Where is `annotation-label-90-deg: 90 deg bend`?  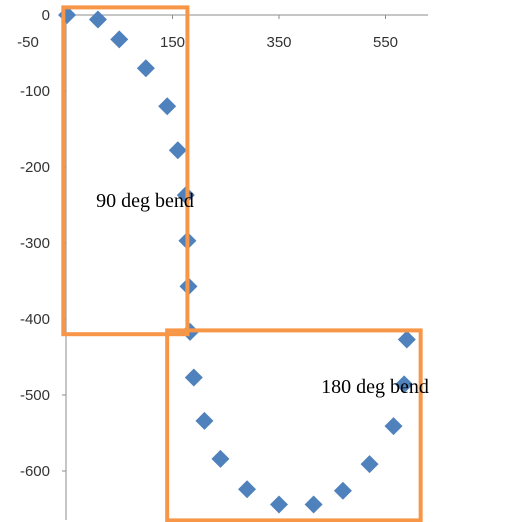
annotation-label-90-deg: 90 deg bend is located at coordinates (145, 201).